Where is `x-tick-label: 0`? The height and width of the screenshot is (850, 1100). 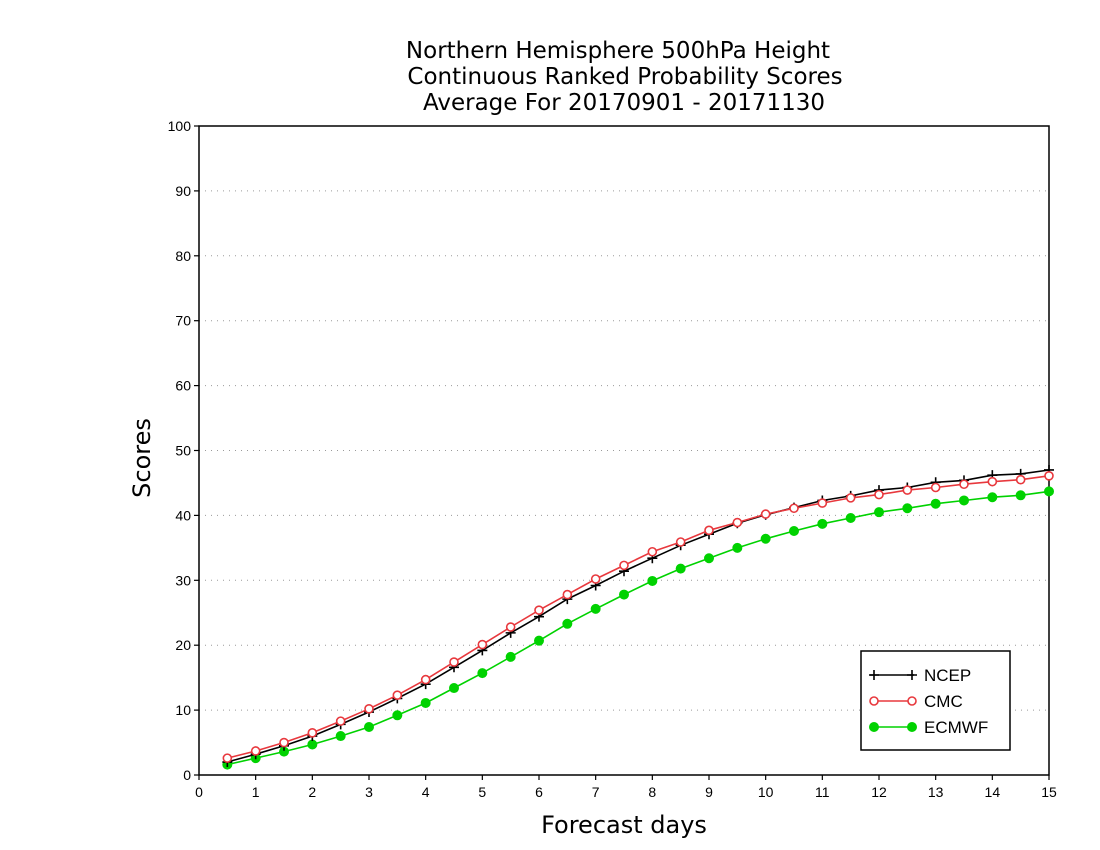
x-tick-label: 0 is located at coordinates (199, 792).